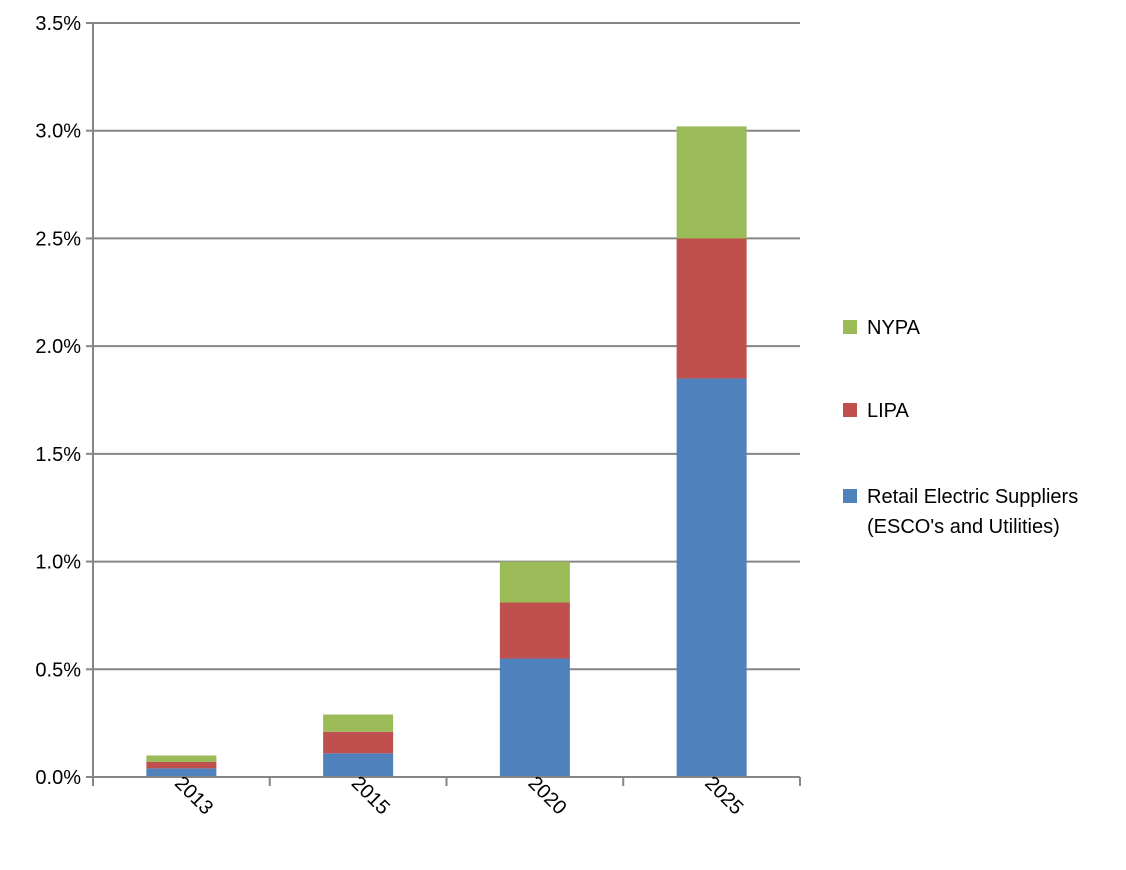 The height and width of the screenshot is (870, 1126). What do you see at coordinates (888, 411) in the screenshot?
I see `legend-label: LIPA` at bounding box center [888, 411].